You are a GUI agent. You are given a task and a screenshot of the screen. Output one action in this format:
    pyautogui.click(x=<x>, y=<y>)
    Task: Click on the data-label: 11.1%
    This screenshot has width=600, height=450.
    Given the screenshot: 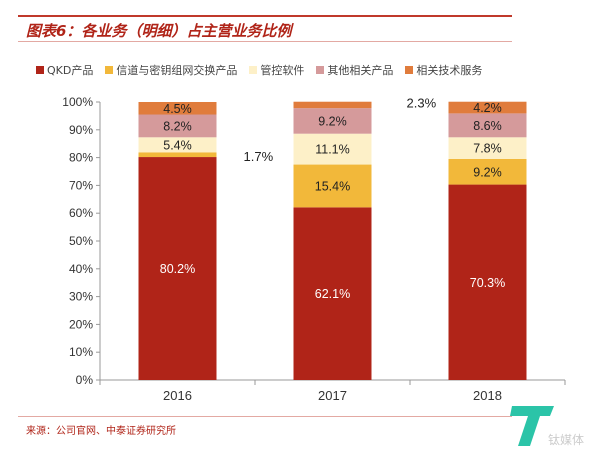 What is the action you would take?
    pyautogui.click(x=332, y=150)
    